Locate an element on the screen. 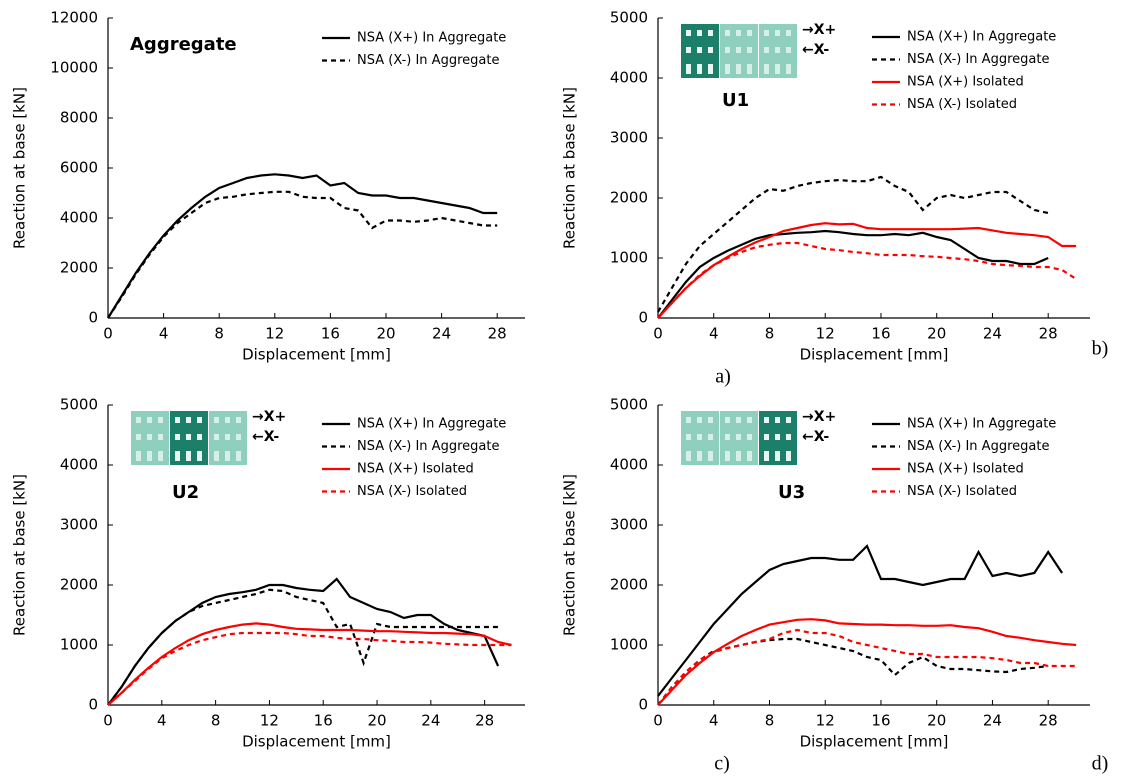 This screenshot has height=780, width=1125. y-tick-label: 6000 is located at coordinates (79, 168).